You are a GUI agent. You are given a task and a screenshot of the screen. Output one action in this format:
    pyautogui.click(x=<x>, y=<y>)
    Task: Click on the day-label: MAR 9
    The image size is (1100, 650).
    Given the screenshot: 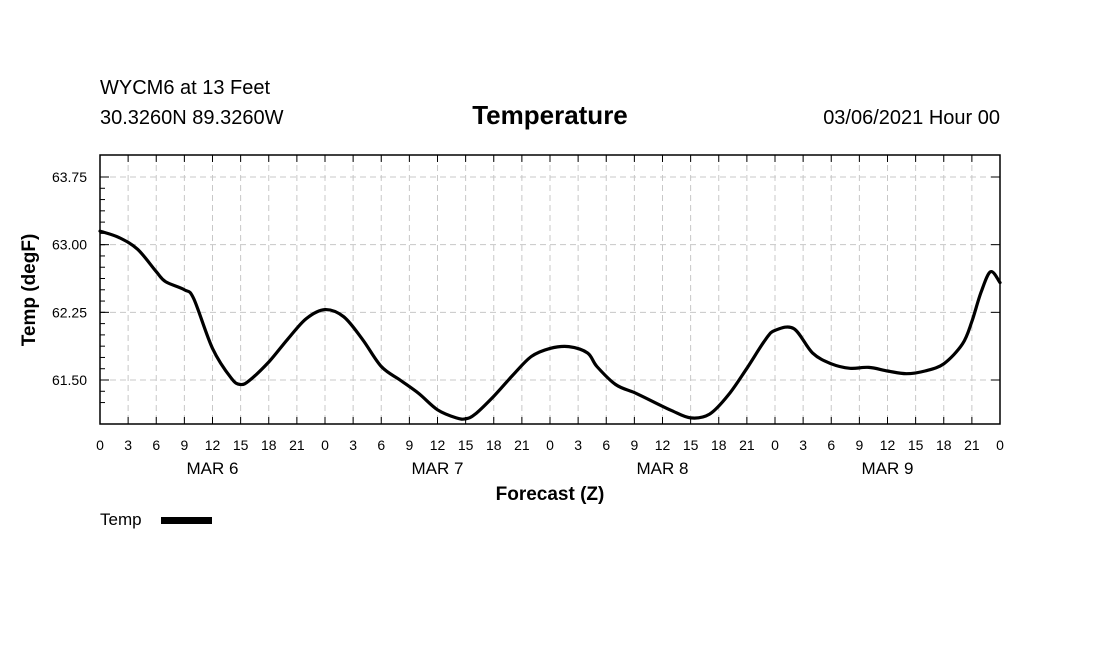 What is the action you would take?
    pyautogui.click(x=888, y=468)
    